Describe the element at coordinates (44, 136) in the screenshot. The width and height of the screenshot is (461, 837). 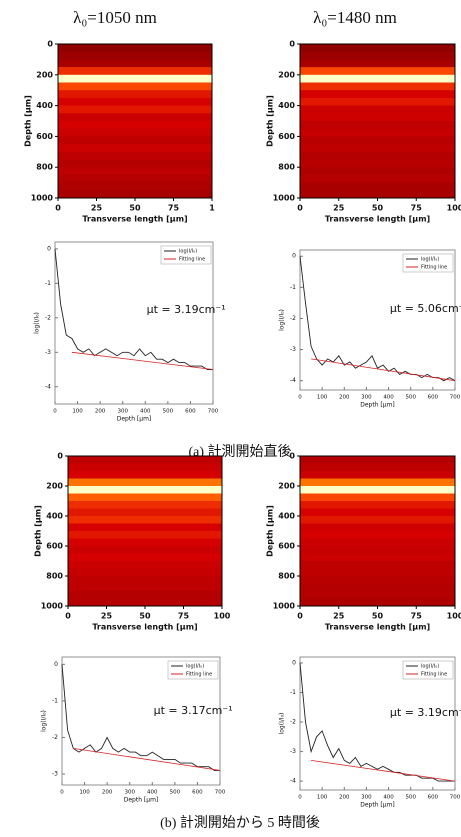
I see `y-tick-label: 600` at that location.